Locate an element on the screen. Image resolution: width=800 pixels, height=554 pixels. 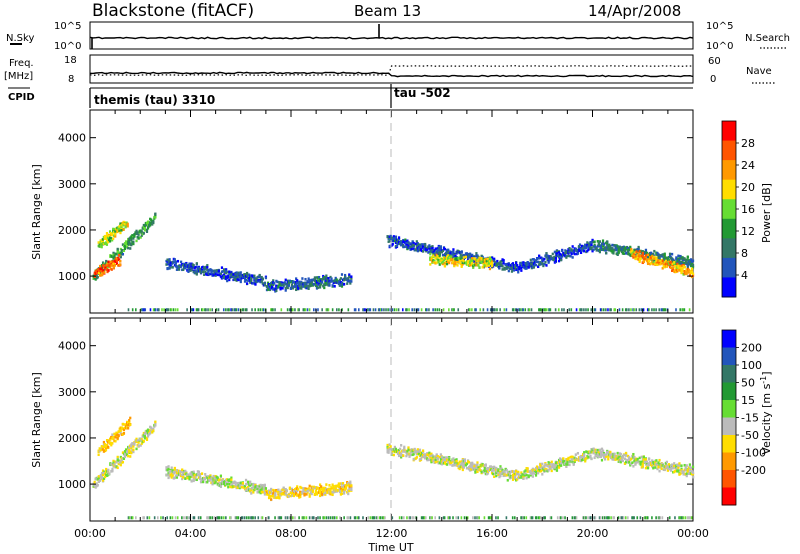
power-echoes is located at coordinates (393, 262).